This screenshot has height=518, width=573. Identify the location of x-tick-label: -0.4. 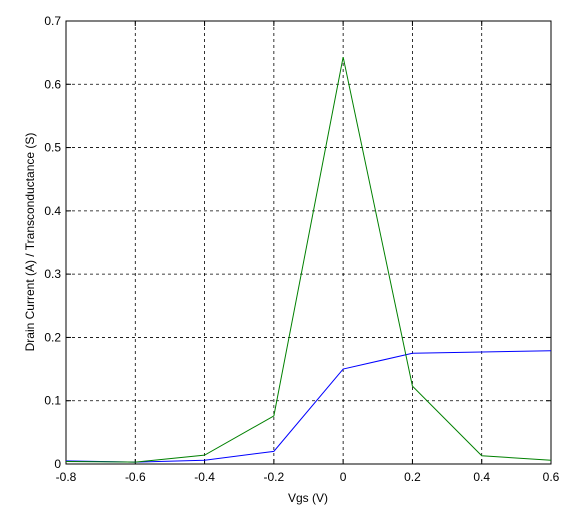
(204, 477).